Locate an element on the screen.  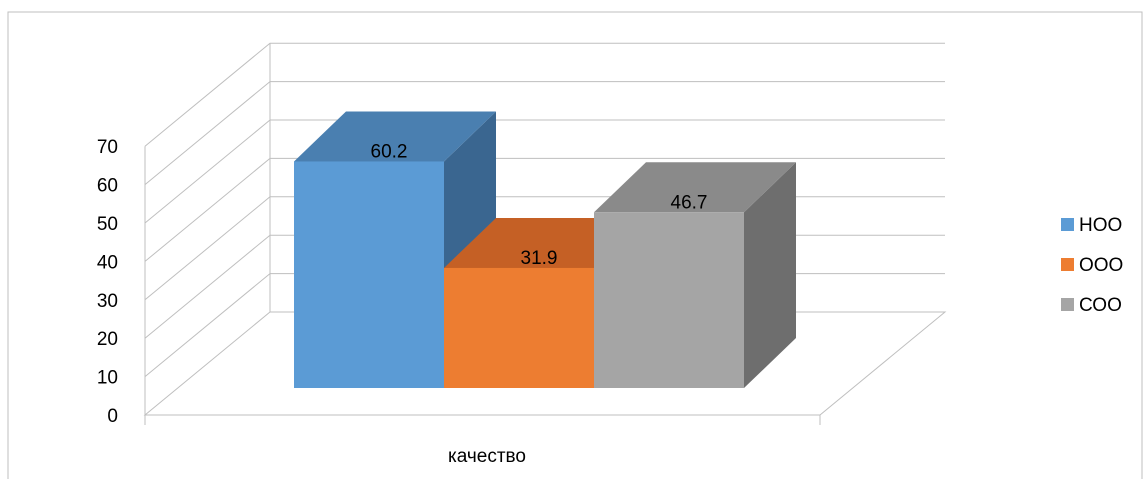
y-tick-label: 50 is located at coordinates (107, 224).